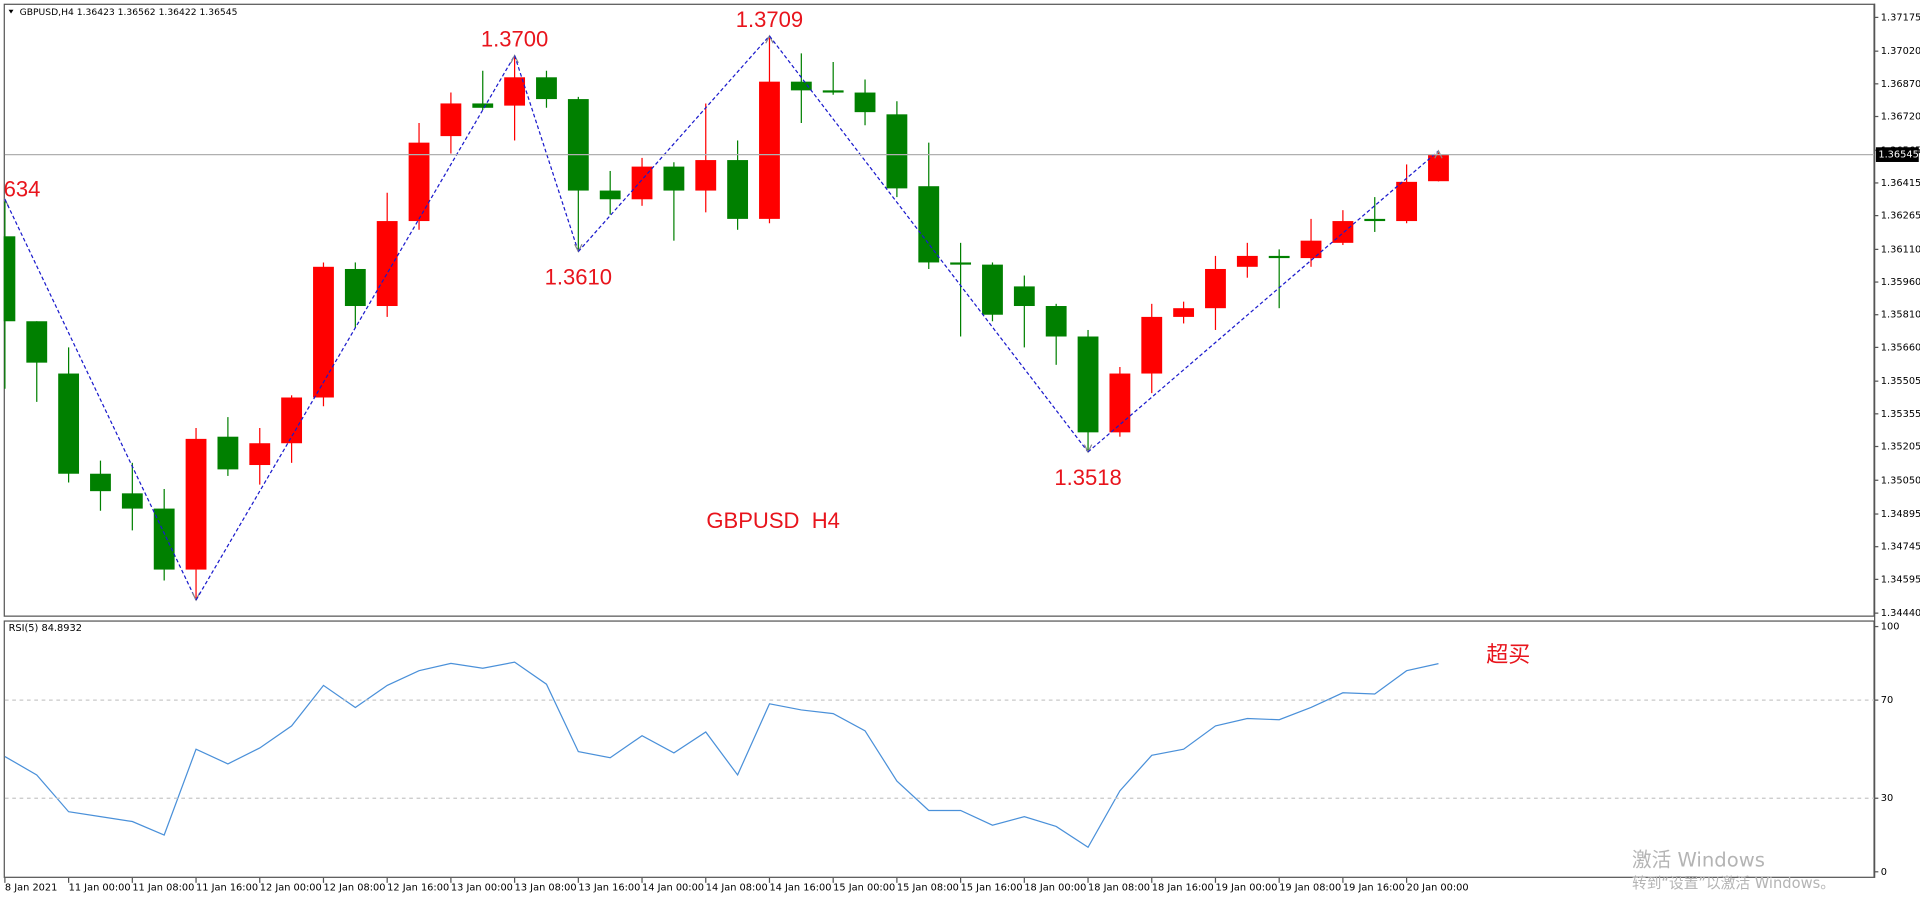  Describe the element at coordinates (1884, 872) in the screenshot. I see `y-tick-label: 0` at that location.